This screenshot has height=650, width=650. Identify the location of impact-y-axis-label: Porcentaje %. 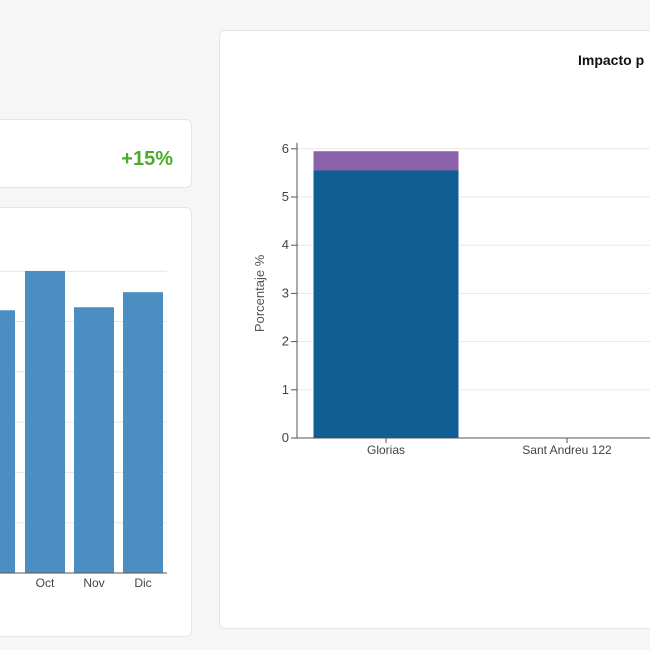
(259, 293).